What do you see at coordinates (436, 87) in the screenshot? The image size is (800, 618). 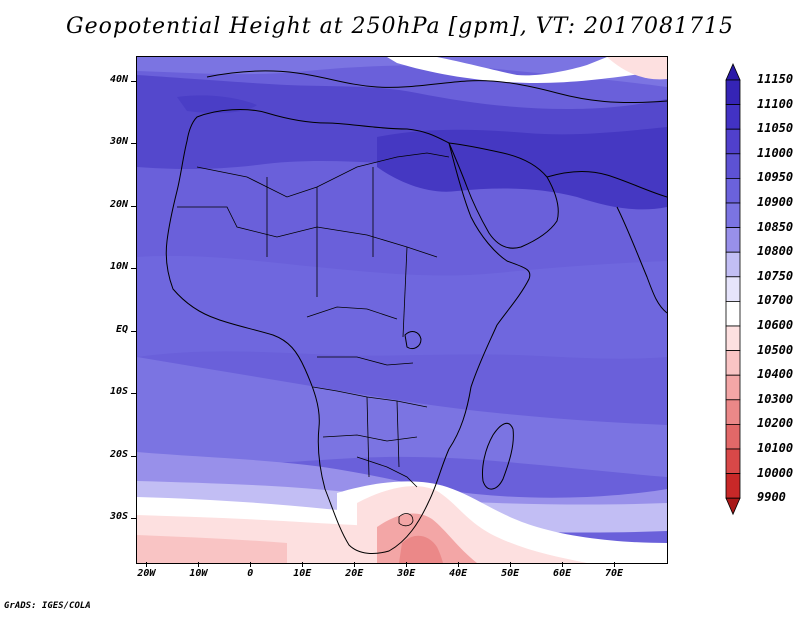 I see `coastline-europe` at bounding box center [436, 87].